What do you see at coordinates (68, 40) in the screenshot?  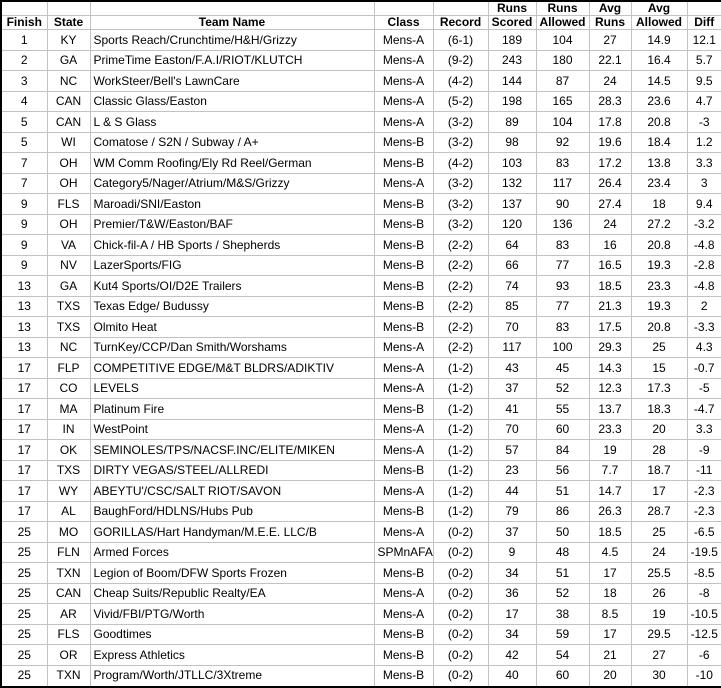 I see `cell-state: KY` at bounding box center [68, 40].